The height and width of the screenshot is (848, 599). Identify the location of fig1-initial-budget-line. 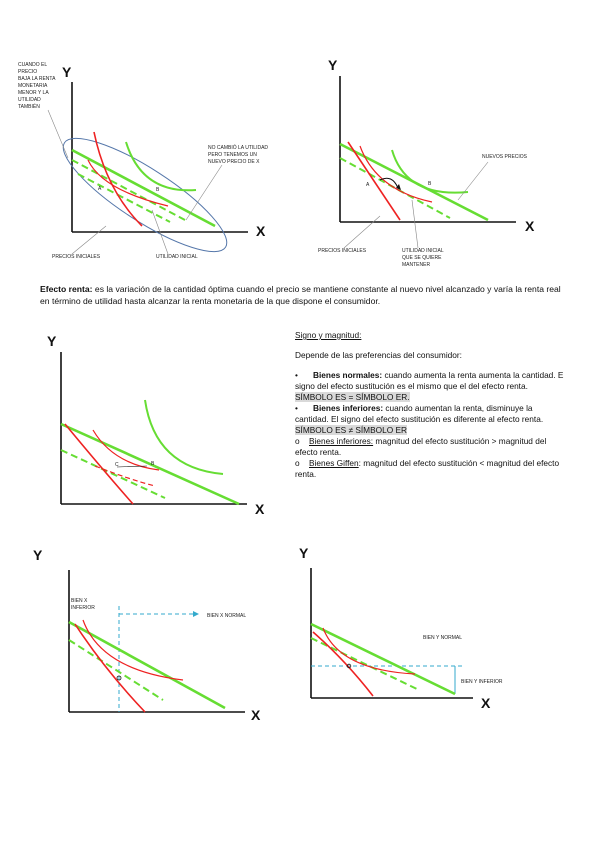
(118, 179).